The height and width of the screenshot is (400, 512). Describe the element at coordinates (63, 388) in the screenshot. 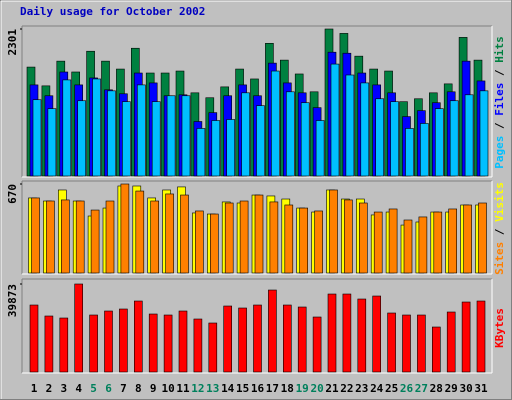

I see `x-tick-label: 3` at that location.